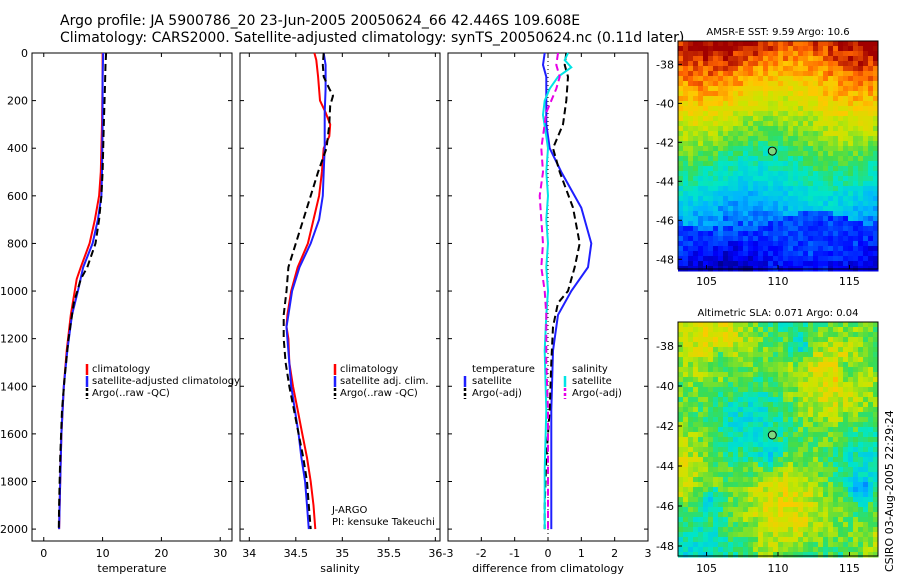 This screenshot has height=580, width=900. I want to click on legend-label: Argo(-adj), so click(497, 393).